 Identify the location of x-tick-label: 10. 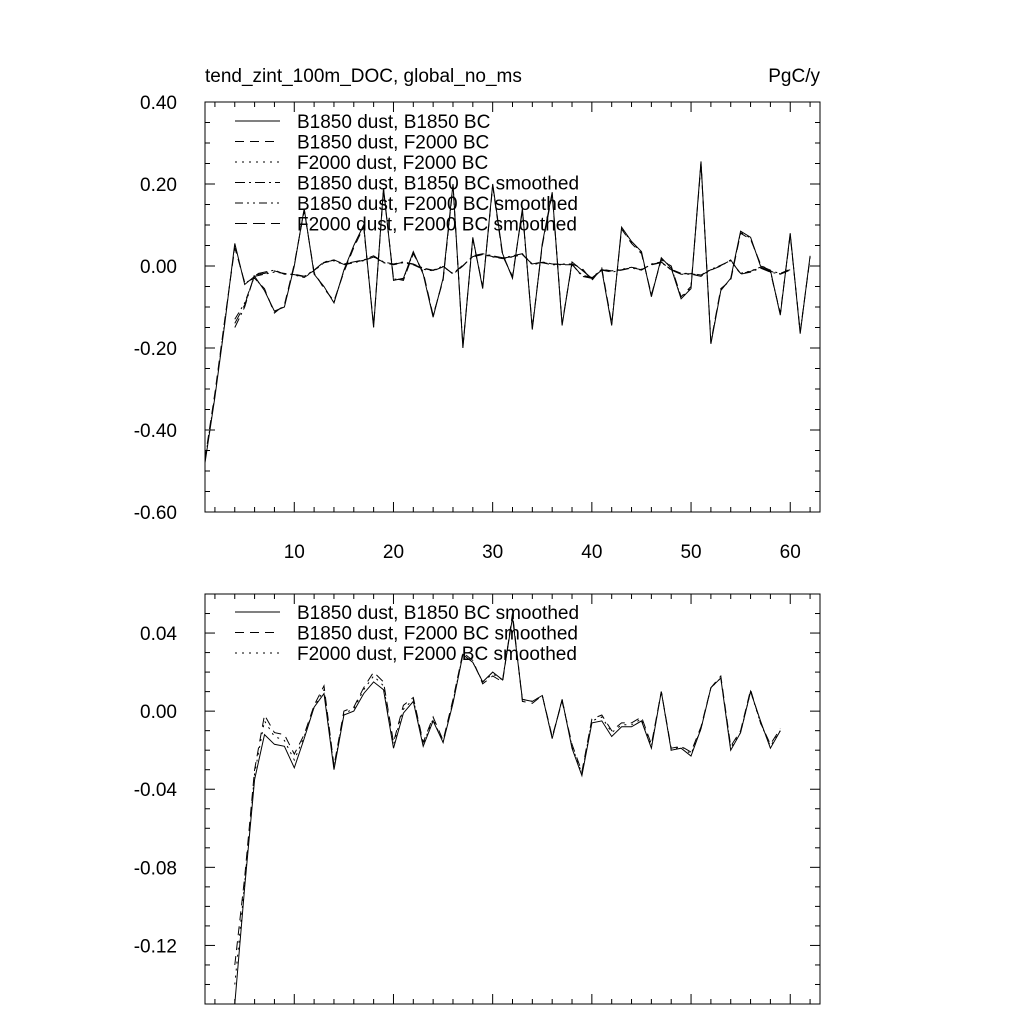
(294, 552).